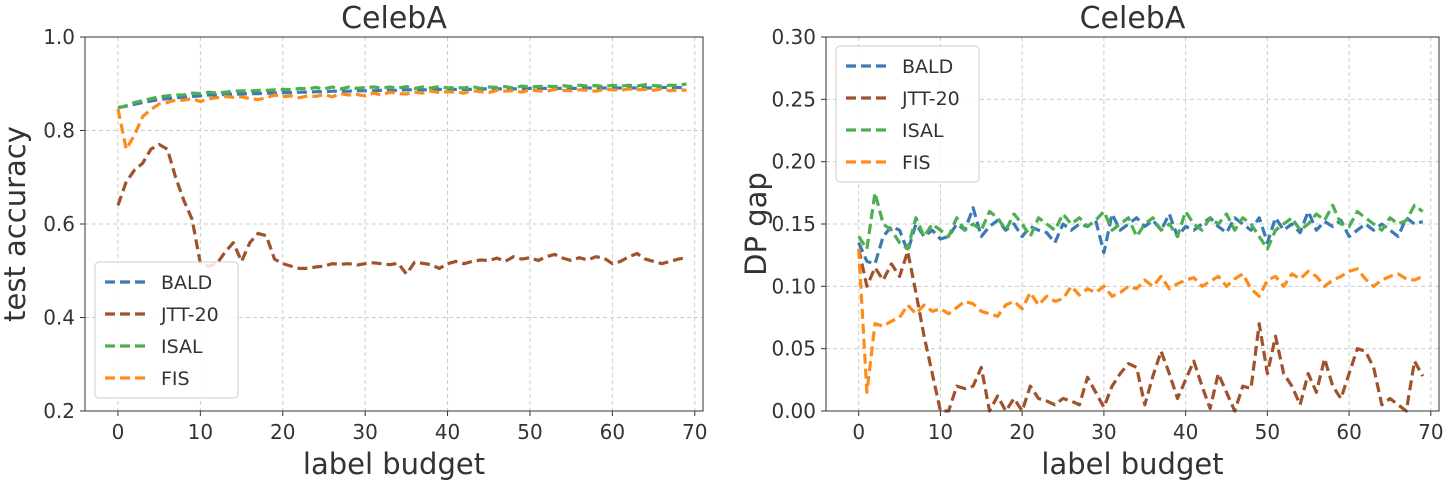  I want to click on y-axis-label: DP gap, so click(756, 224).